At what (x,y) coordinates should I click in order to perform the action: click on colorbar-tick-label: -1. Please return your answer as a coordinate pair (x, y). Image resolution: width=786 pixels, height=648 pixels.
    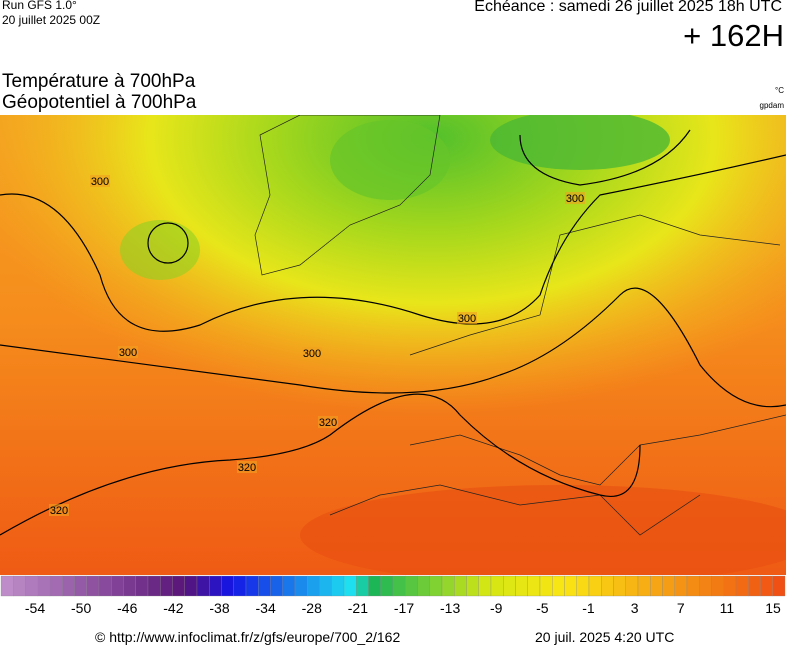
    Looking at the image, I should click on (588, 607).